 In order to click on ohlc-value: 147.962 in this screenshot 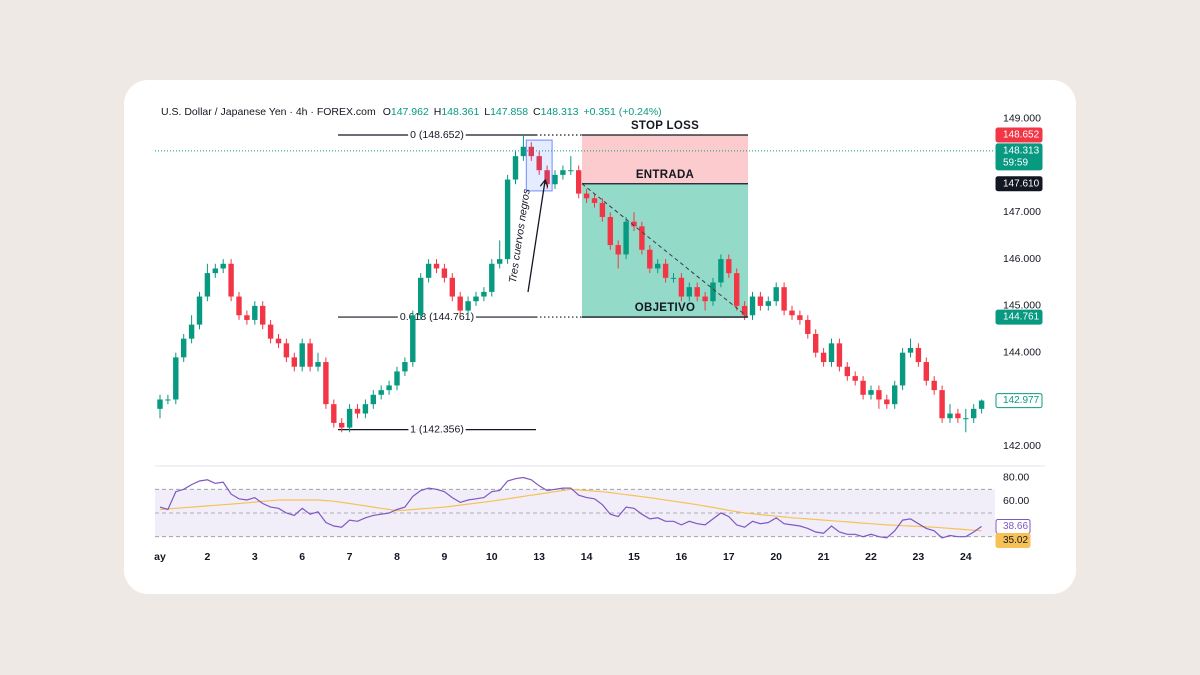, I will do `click(410, 112)`.